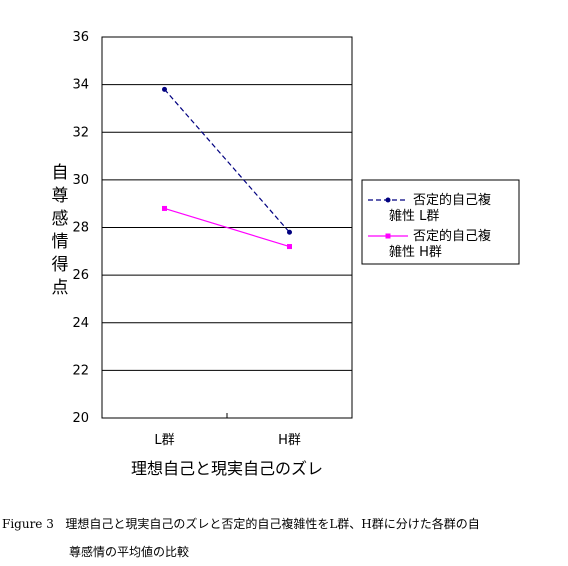 The height and width of the screenshot is (566, 568). I want to click on y-tick-label: 28, so click(80, 228).